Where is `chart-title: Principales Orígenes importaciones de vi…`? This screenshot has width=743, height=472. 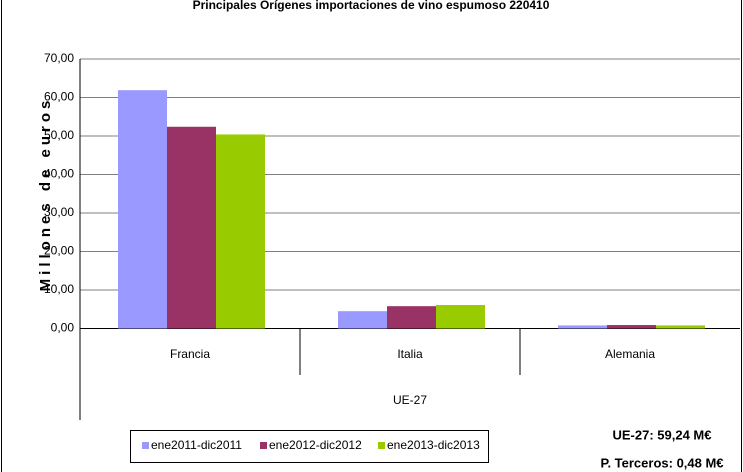
chart-title: Principales Orígenes importaciones de vi… is located at coordinates (371, 6).